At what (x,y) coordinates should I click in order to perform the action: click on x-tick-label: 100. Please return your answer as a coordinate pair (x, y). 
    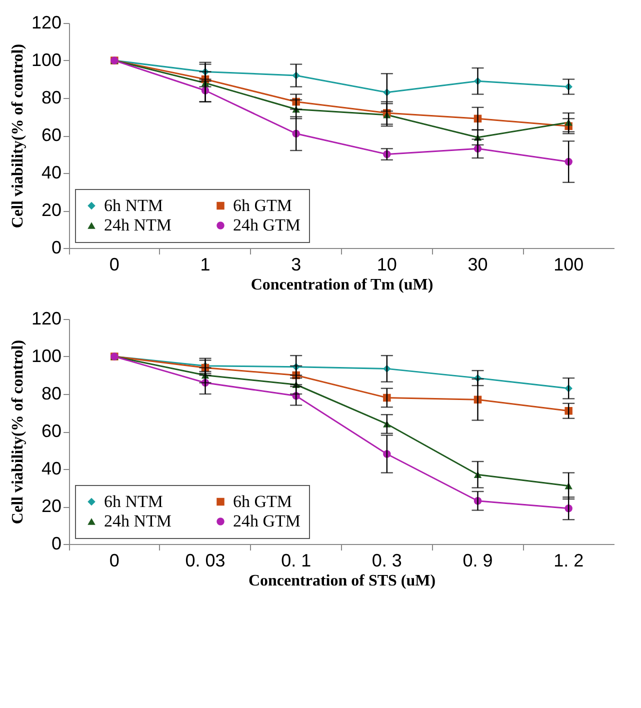
    Looking at the image, I should click on (569, 264).